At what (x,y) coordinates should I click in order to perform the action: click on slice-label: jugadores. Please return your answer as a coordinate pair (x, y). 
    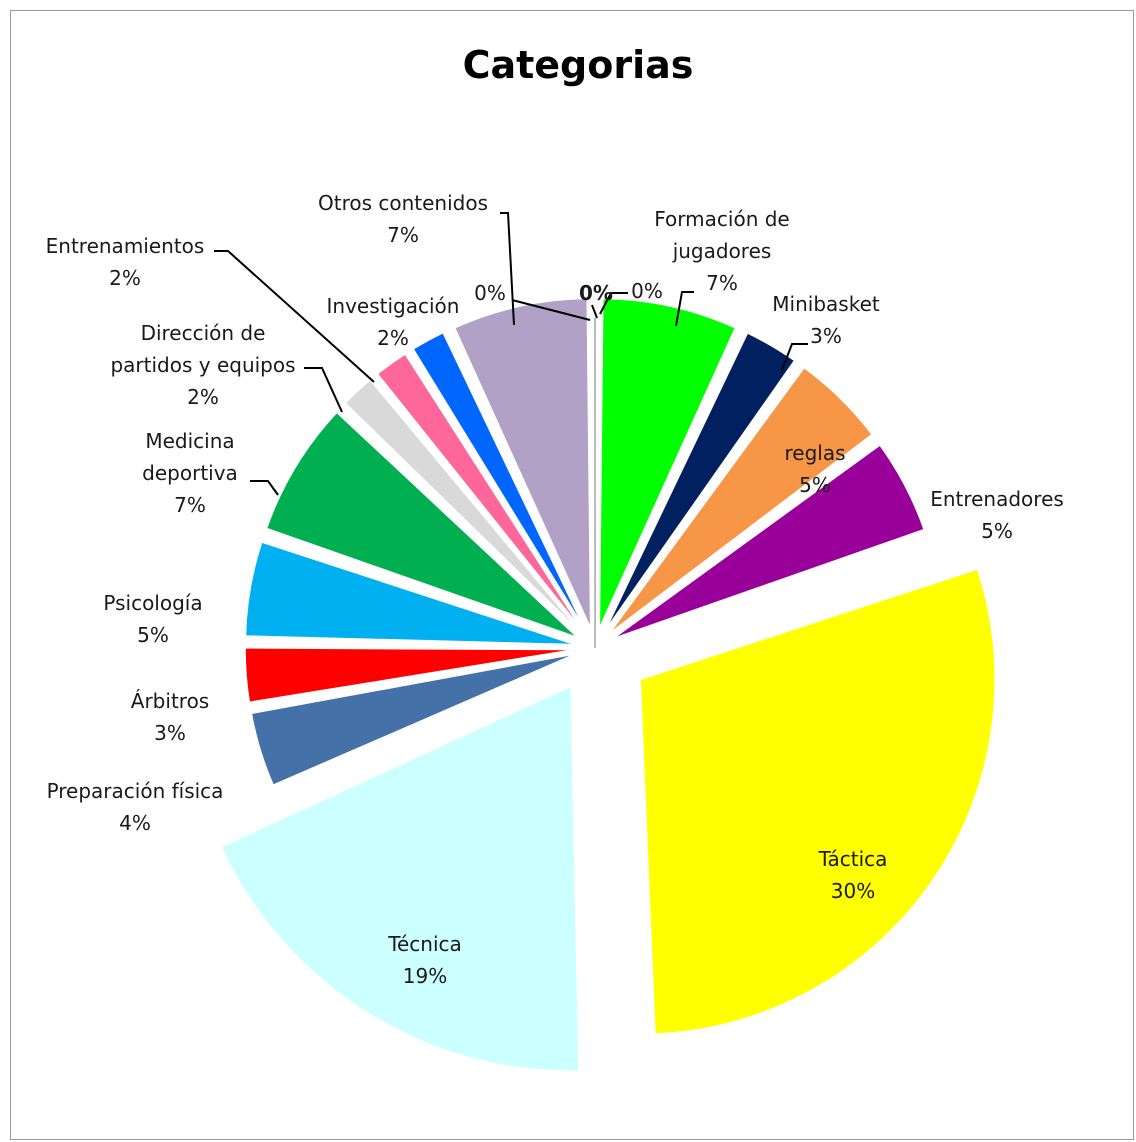
    Looking at the image, I should click on (722, 251).